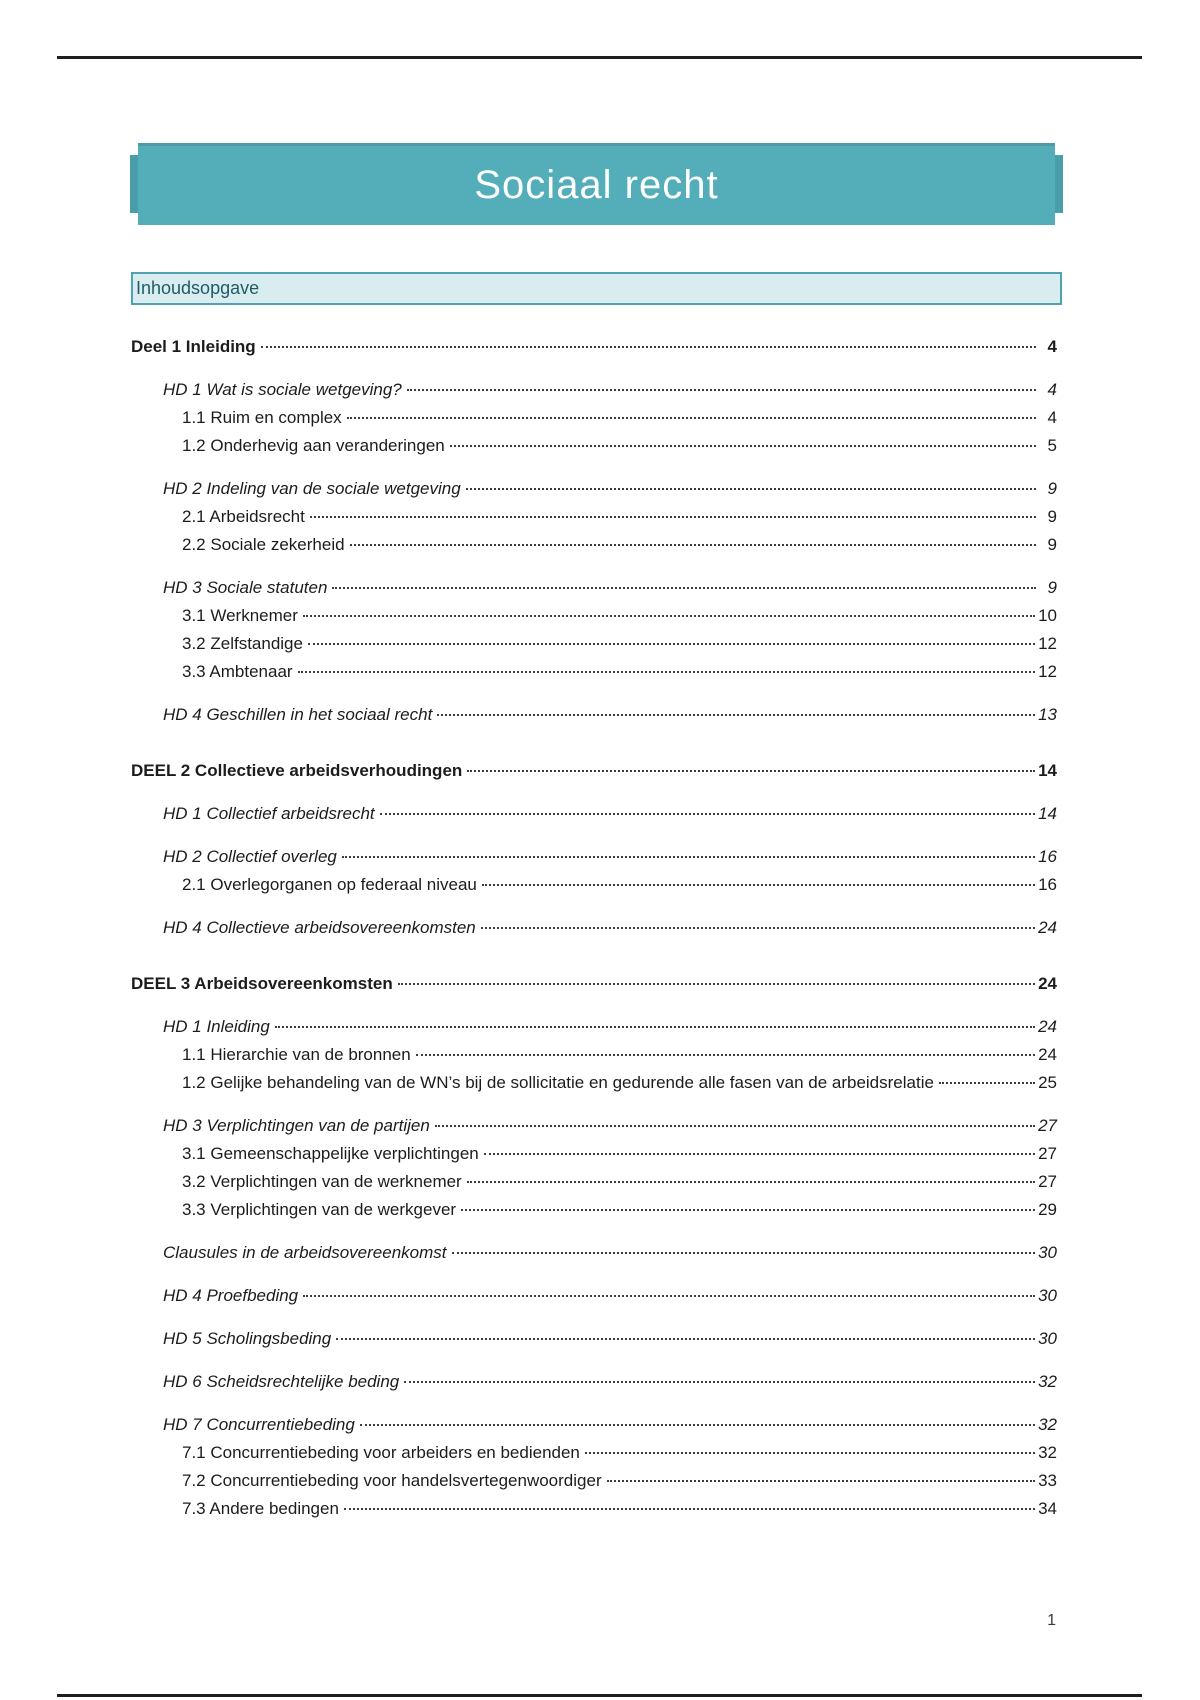 The image size is (1200, 1700). Describe the element at coordinates (1047, 1252) in the screenshot. I see `toc-page-number: 30` at that location.